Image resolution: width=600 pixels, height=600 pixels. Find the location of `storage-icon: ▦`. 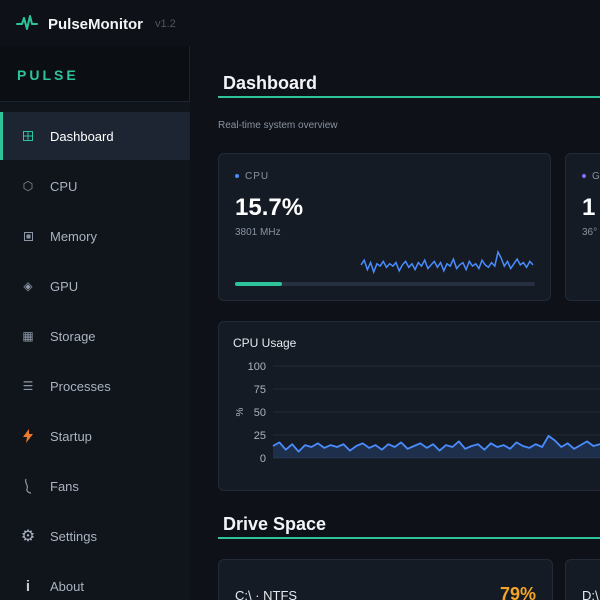

storage-icon: ▦ is located at coordinates (28, 336).